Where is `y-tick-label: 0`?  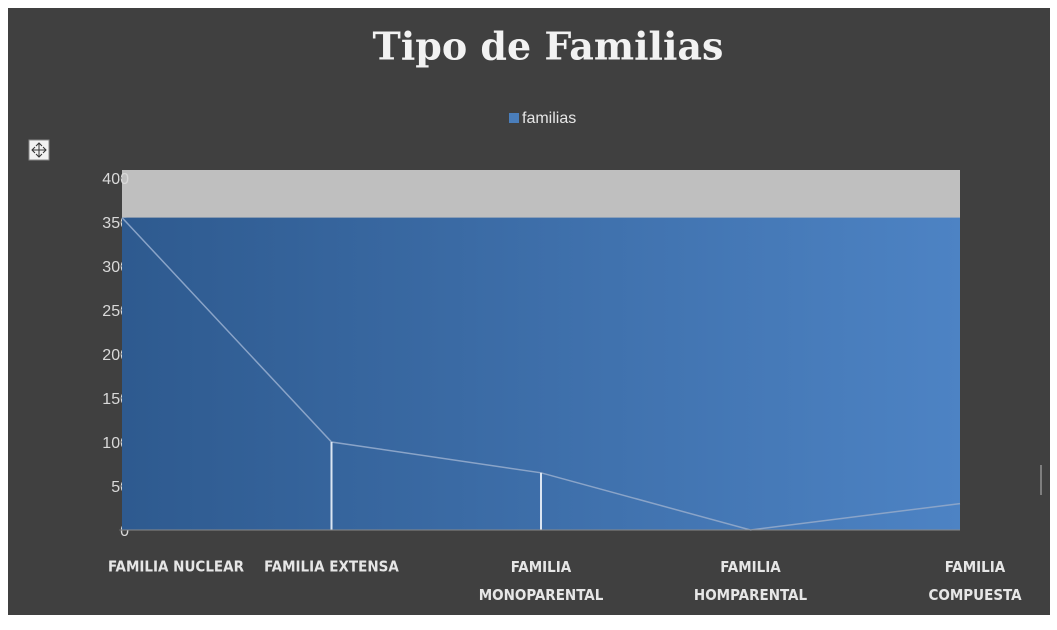
y-tick-label: 0 is located at coordinates (124, 531).